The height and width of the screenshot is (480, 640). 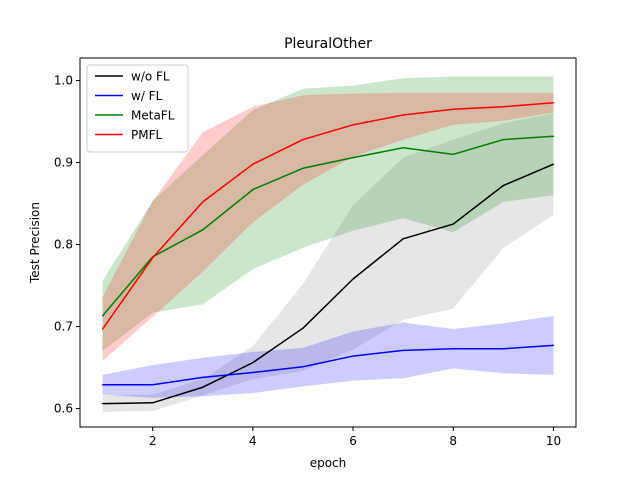 I want to click on x-axis-ticks: 2 4 6 8 10, so click(x=355, y=437).